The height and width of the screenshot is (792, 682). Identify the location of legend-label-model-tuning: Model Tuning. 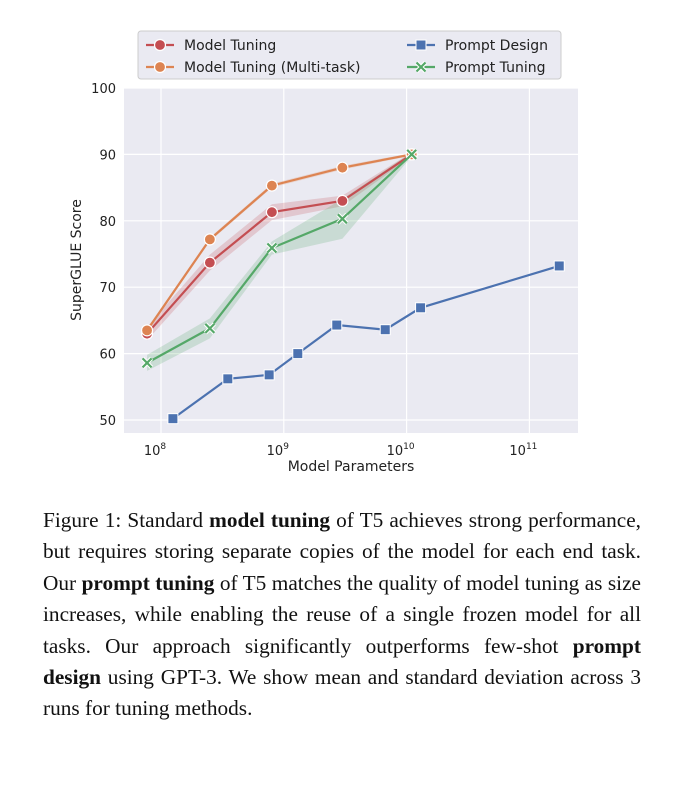
(230, 46).